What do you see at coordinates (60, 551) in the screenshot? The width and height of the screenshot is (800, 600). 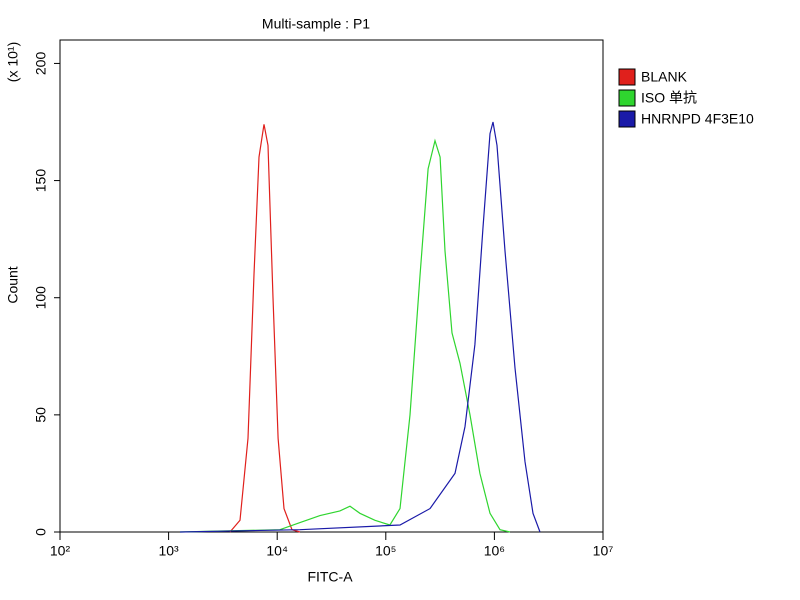 I see `x-tick-label: 10²` at bounding box center [60, 551].